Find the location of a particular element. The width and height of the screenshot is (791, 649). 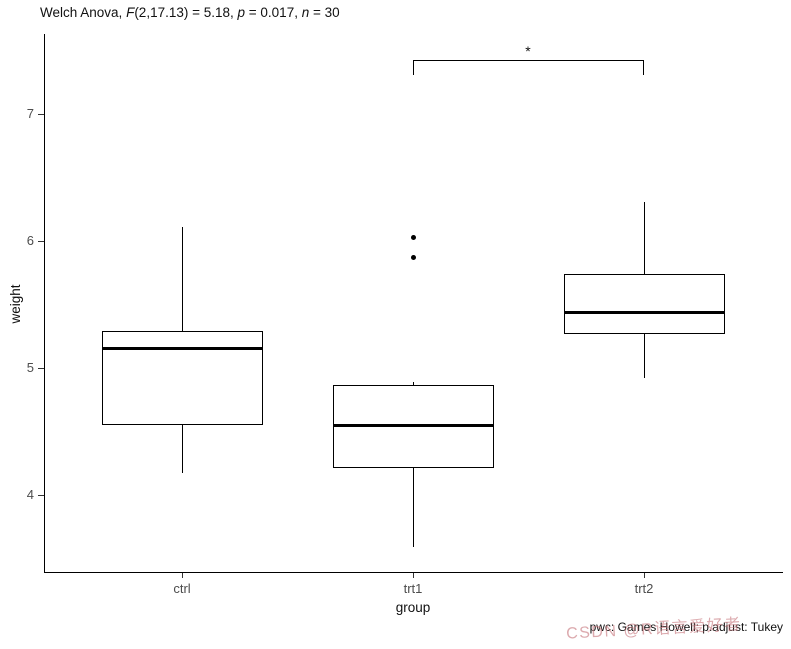

x-tick-mark-ctrl is located at coordinates (182, 575).